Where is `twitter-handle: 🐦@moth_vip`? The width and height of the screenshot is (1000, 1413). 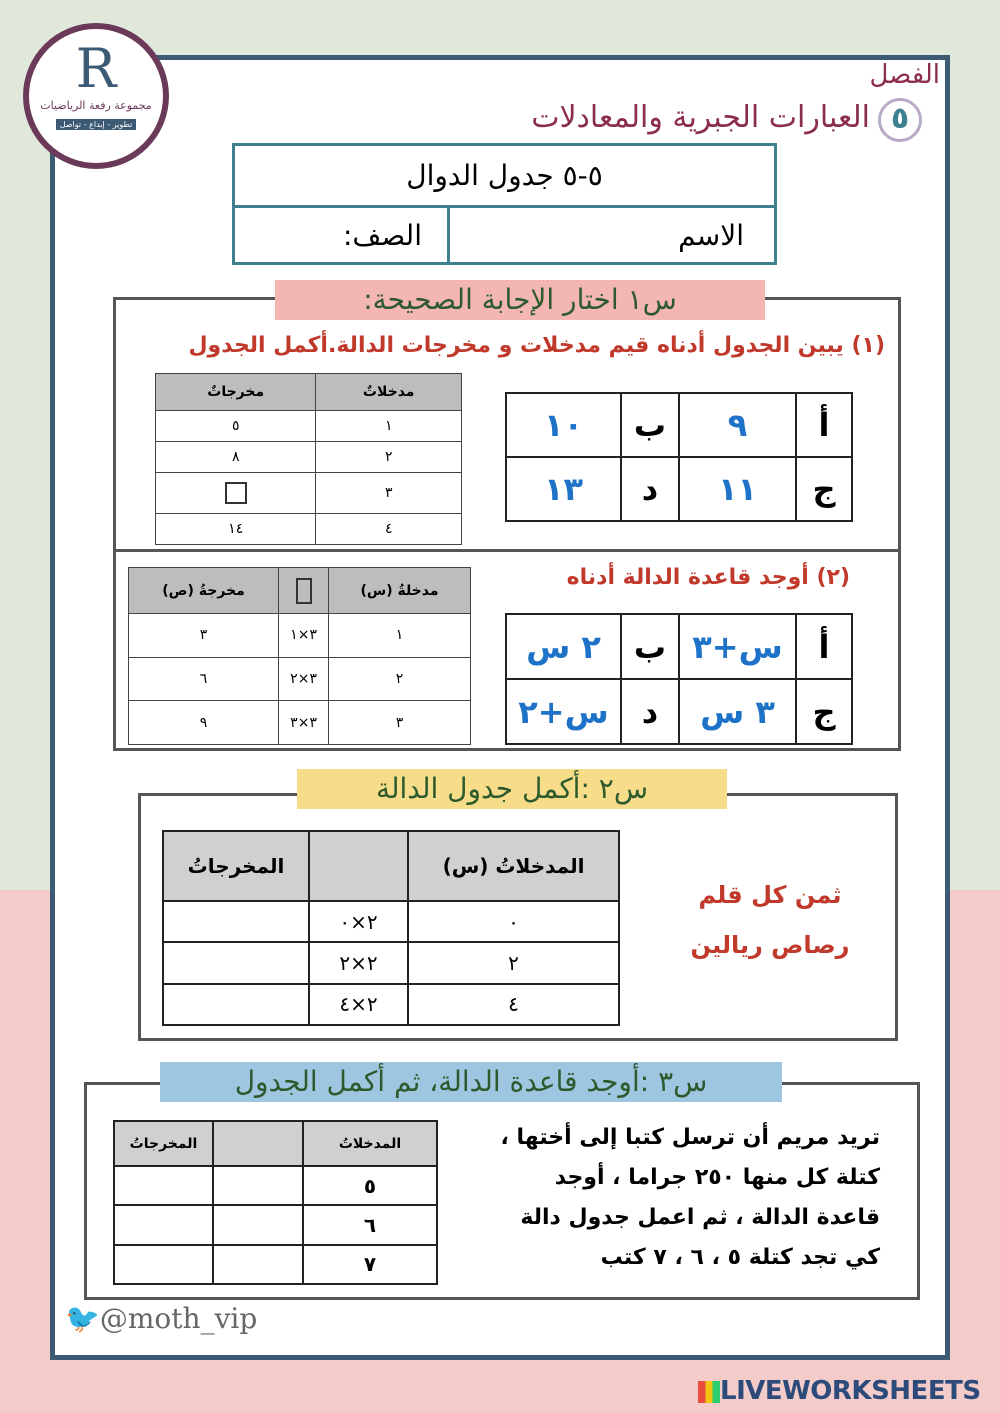 twitter-handle: 🐦@moth_vip is located at coordinates (161, 1318).